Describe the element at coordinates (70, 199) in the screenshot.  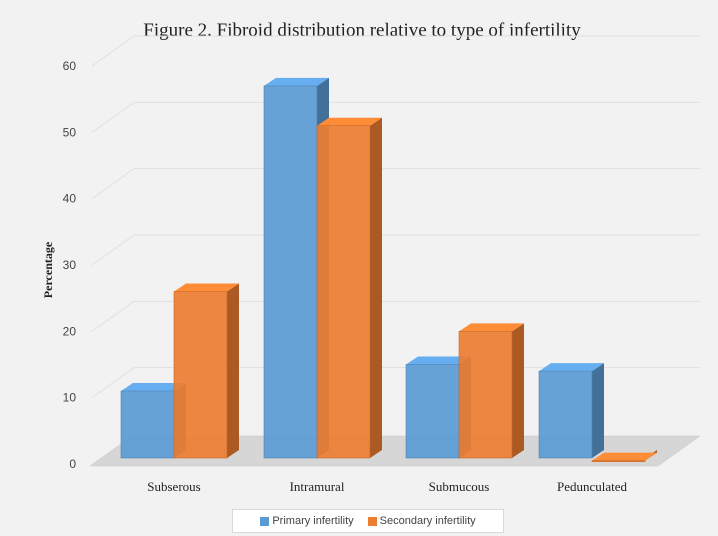
I see `y-tick-label: 40` at that location.